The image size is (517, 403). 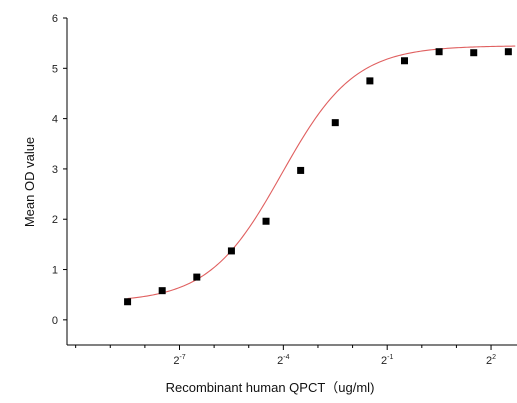 What do you see at coordinates (270, 387) in the screenshot?
I see `x-axis-label: Recombinant human QPCT（ug/ml)` at bounding box center [270, 387].